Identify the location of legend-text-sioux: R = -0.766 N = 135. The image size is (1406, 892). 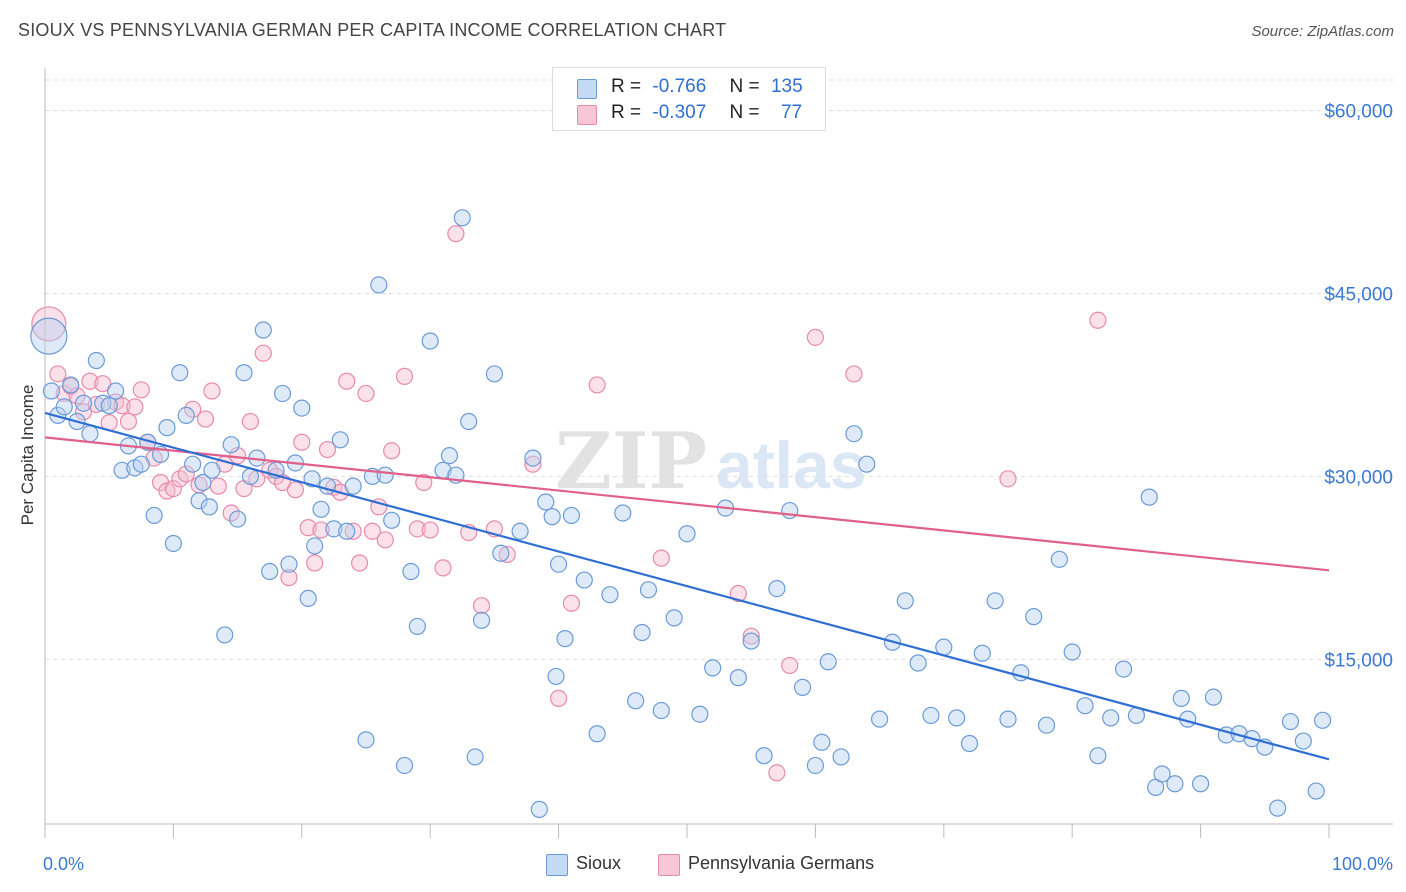
(707, 87).